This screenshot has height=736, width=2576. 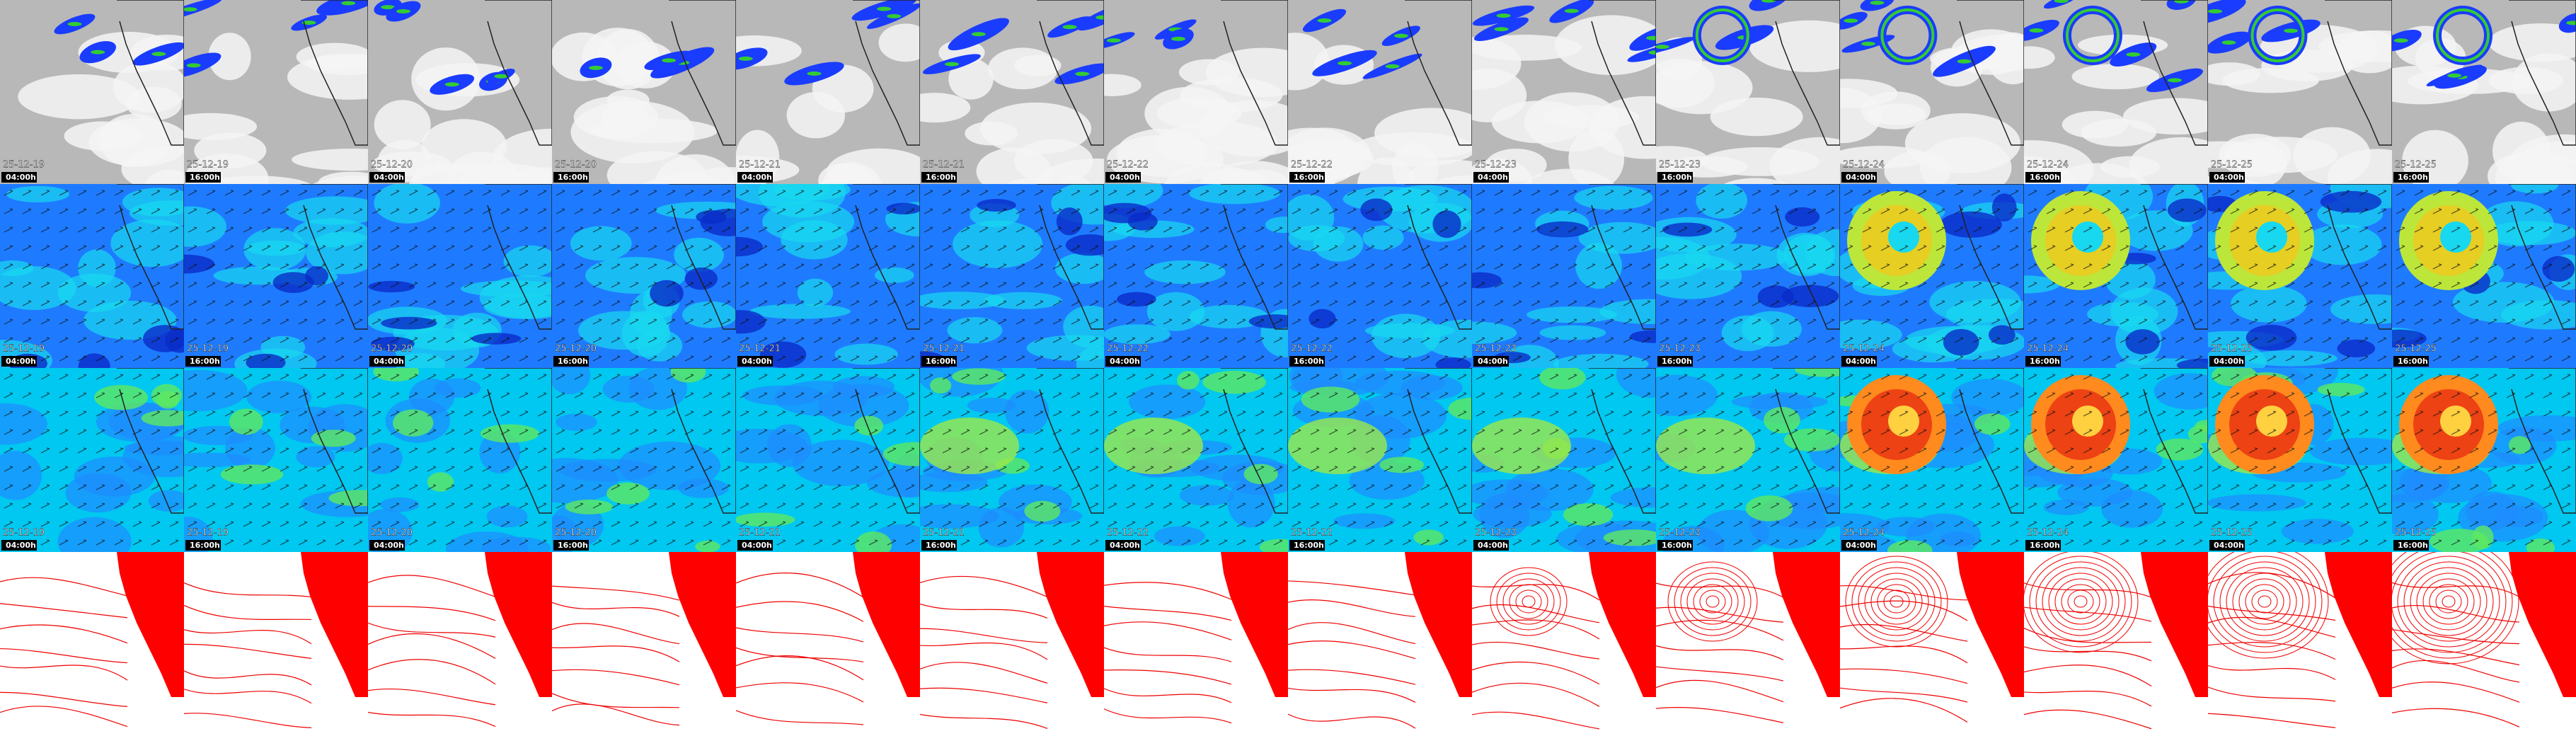 I want to click on storm-ring, so click(x=2277, y=35).